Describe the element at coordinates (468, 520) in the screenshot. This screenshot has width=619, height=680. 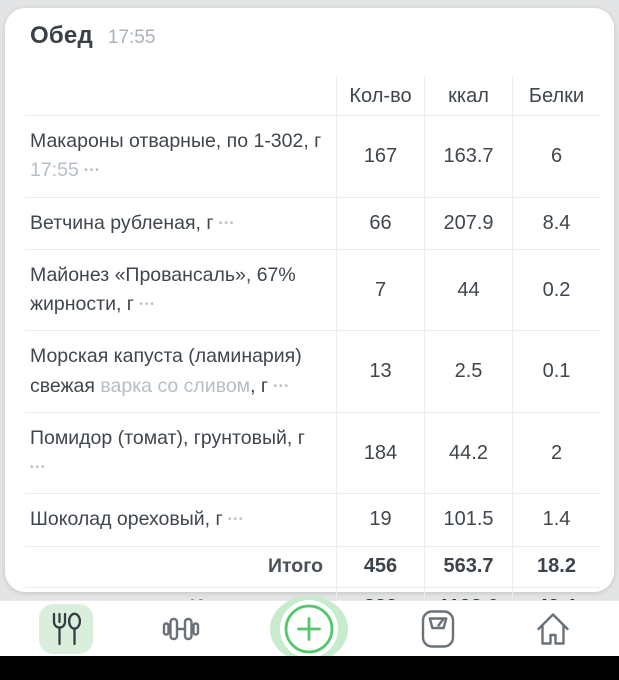
I see `kcal-value: 101.5` at that location.